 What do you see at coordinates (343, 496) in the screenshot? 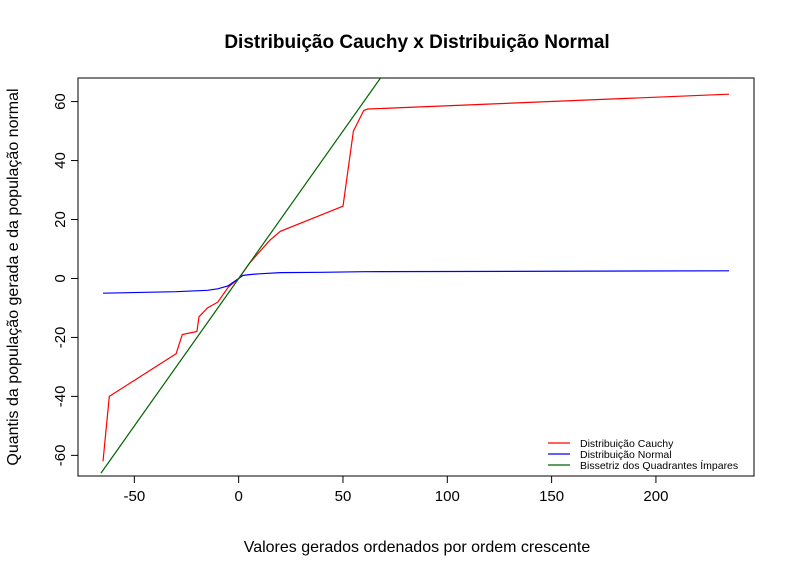
I see `x-tick-label: 50` at bounding box center [343, 496].